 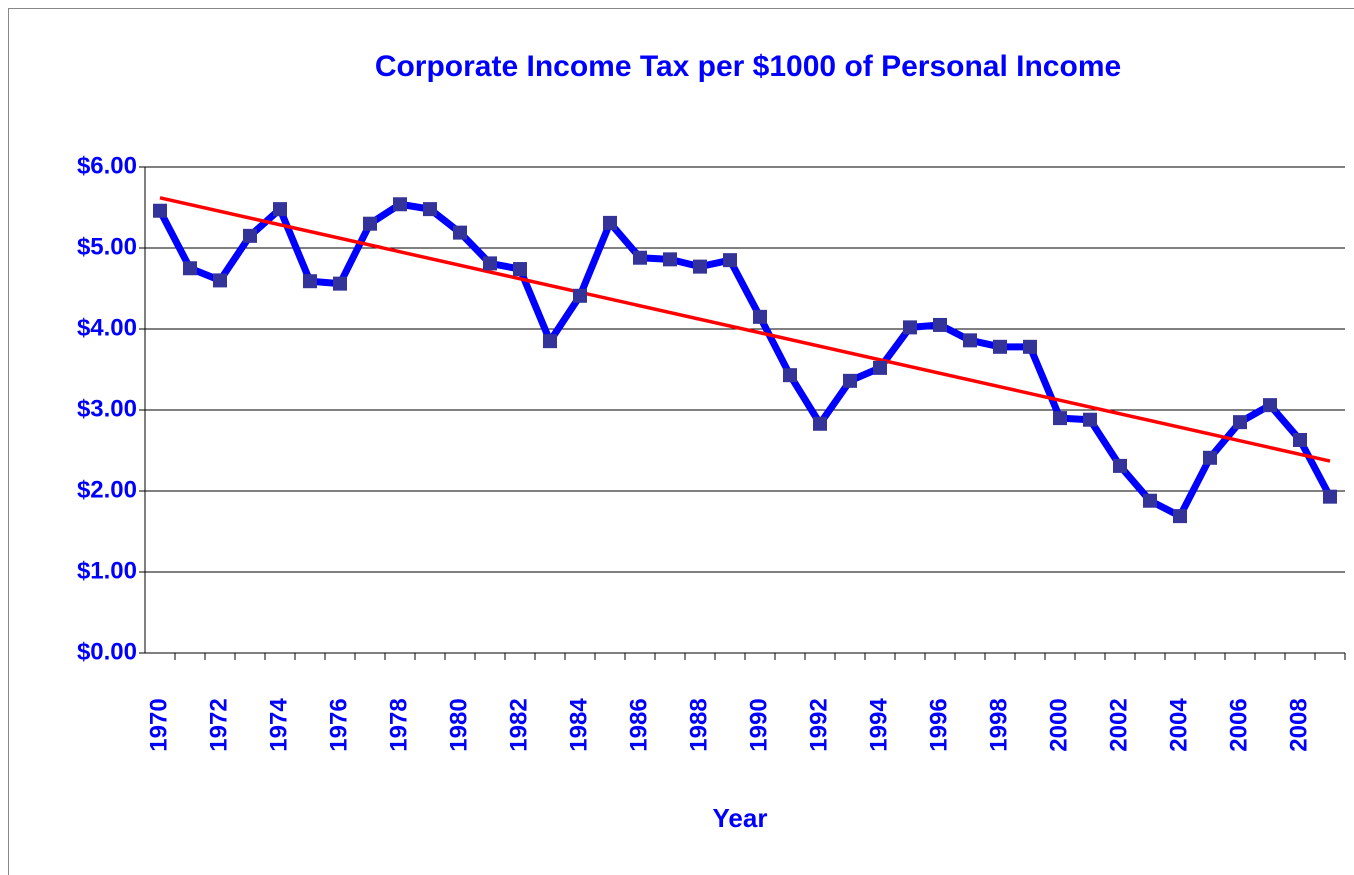 I want to click on x-tick-label: 1978, so click(x=398, y=724).